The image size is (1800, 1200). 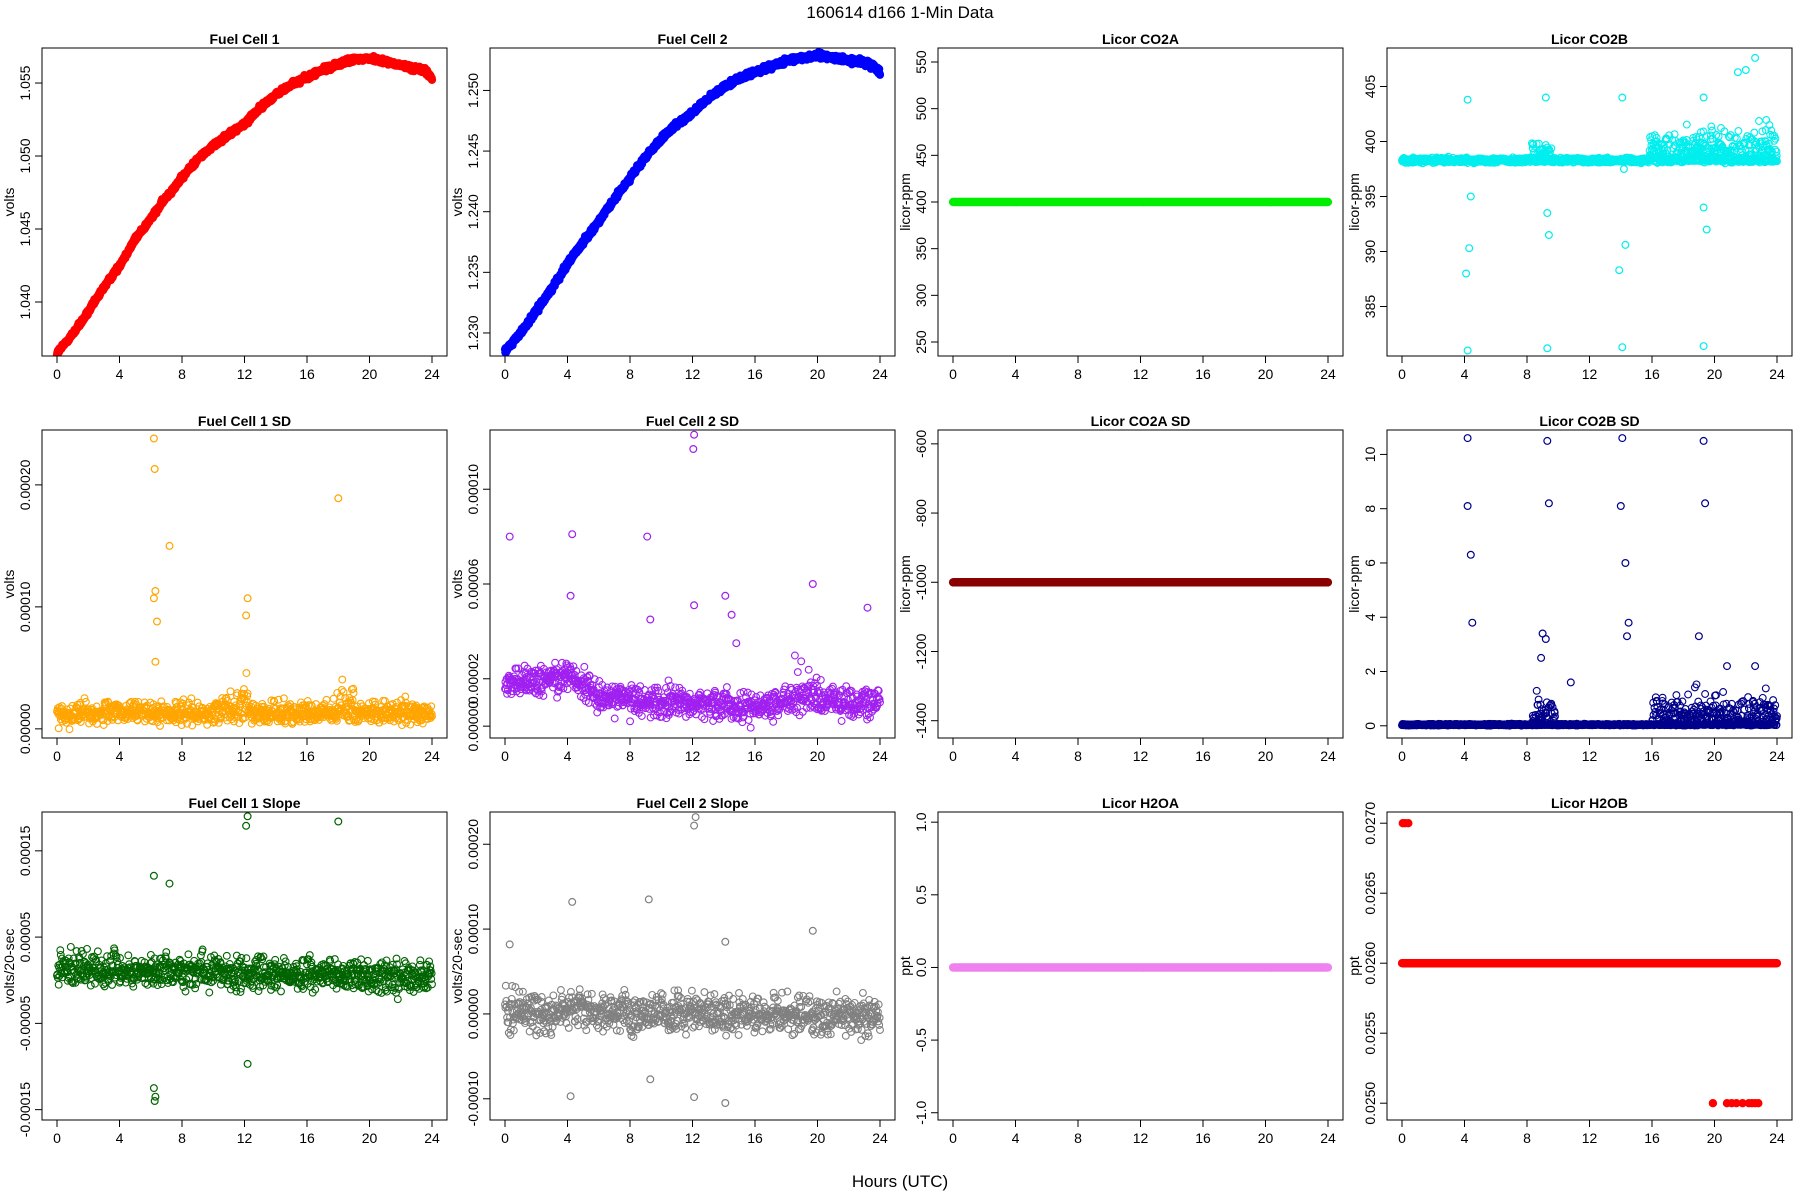 What do you see at coordinates (921, 202) in the screenshot?
I see `y-tick-label: 400` at bounding box center [921, 202].